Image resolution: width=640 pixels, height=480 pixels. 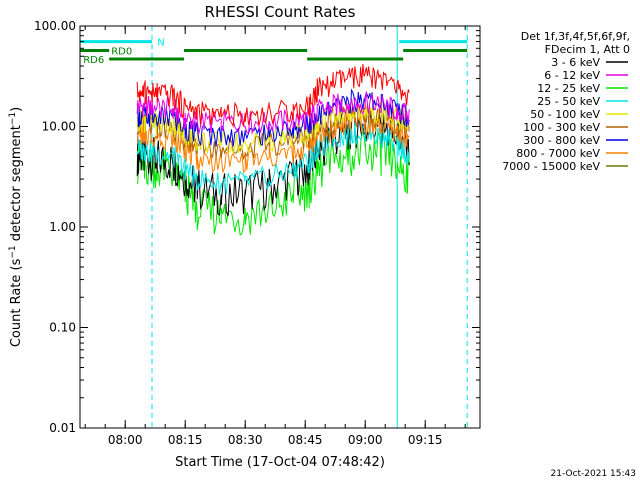 I want to click on y-axis-label-sup2: −1, so click(x=13, y=118).